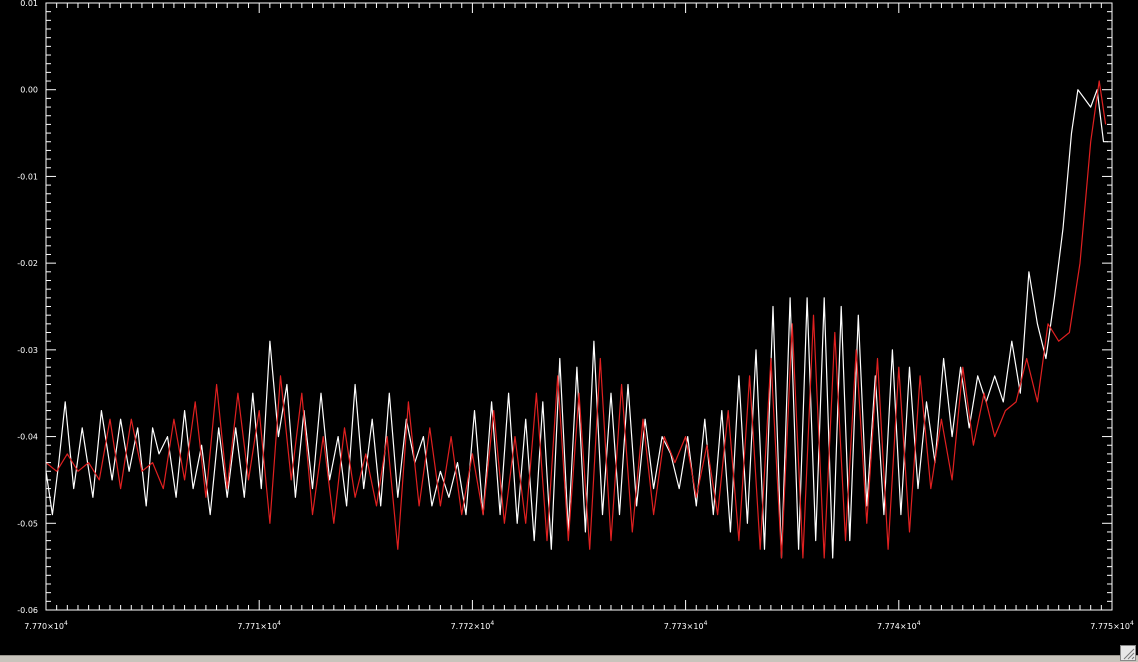 Image resolution: width=1138 pixels, height=662 pixels. I want to click on window-status-strip, so click(569, 653).